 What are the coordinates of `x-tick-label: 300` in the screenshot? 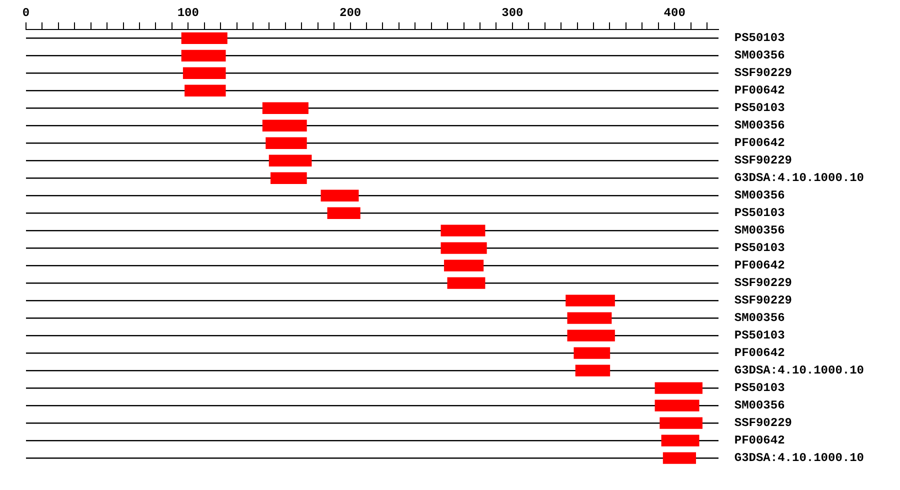 It's located at (513, 13).